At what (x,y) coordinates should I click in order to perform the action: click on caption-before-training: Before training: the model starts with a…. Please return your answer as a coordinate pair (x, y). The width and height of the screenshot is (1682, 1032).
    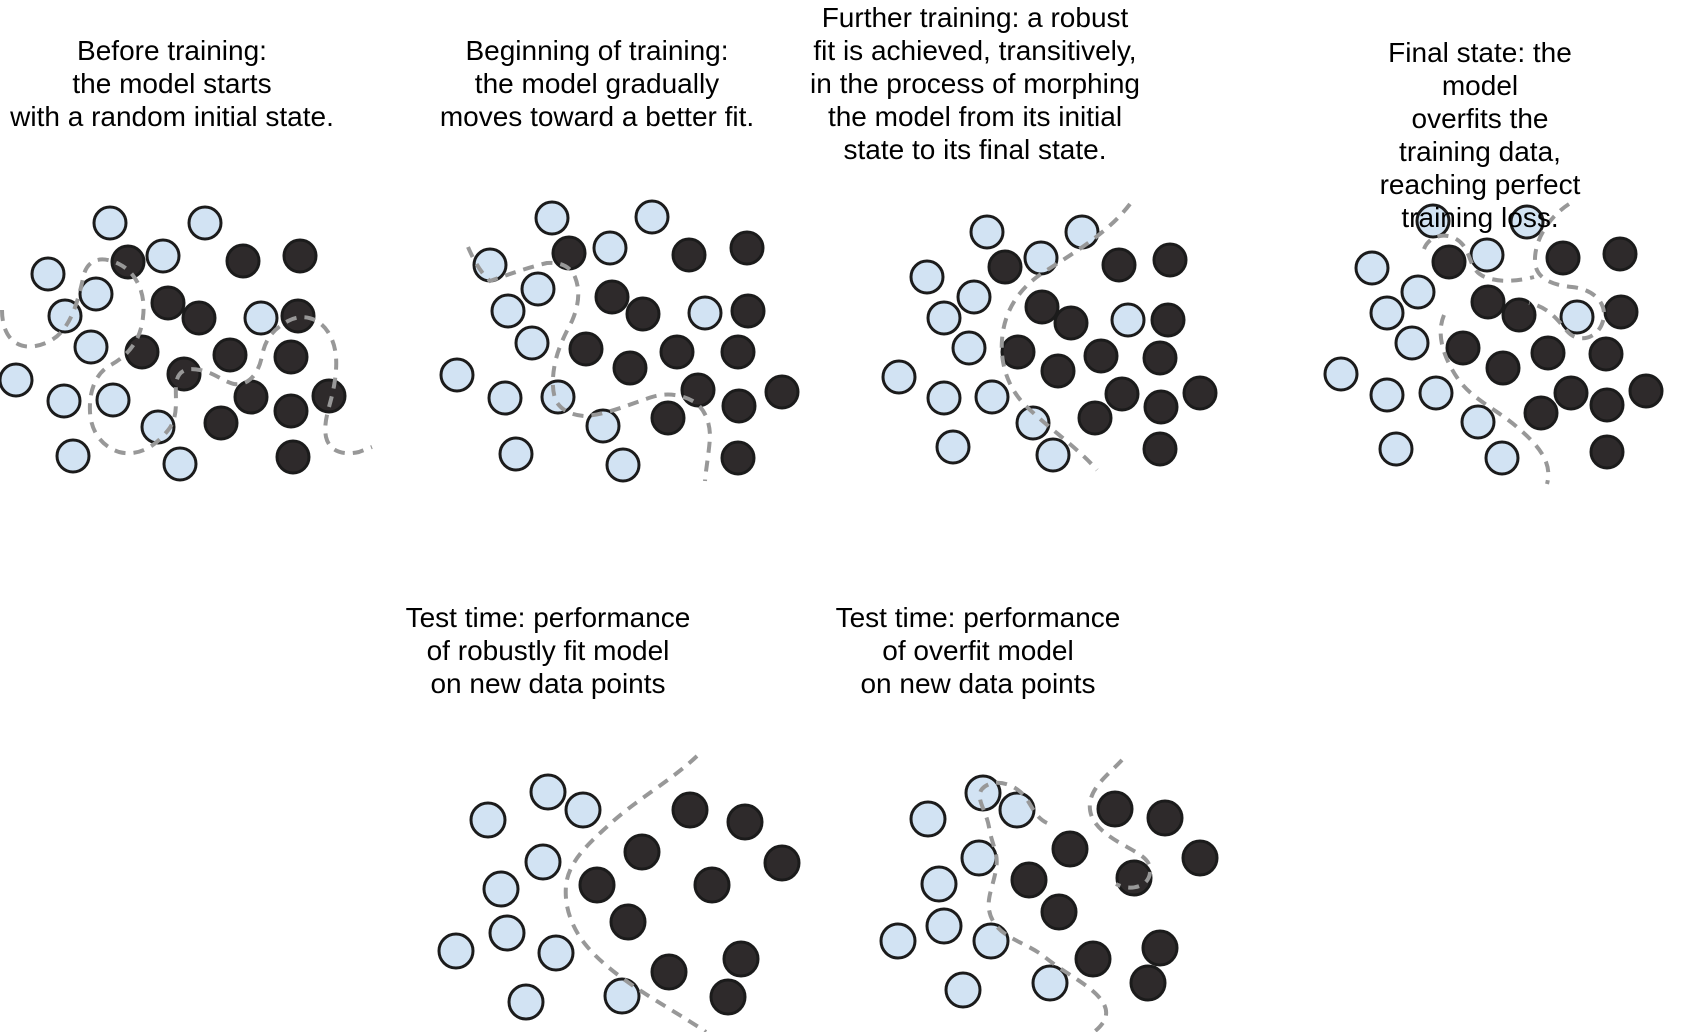
    Looking at the image, I should click on (172, 83).